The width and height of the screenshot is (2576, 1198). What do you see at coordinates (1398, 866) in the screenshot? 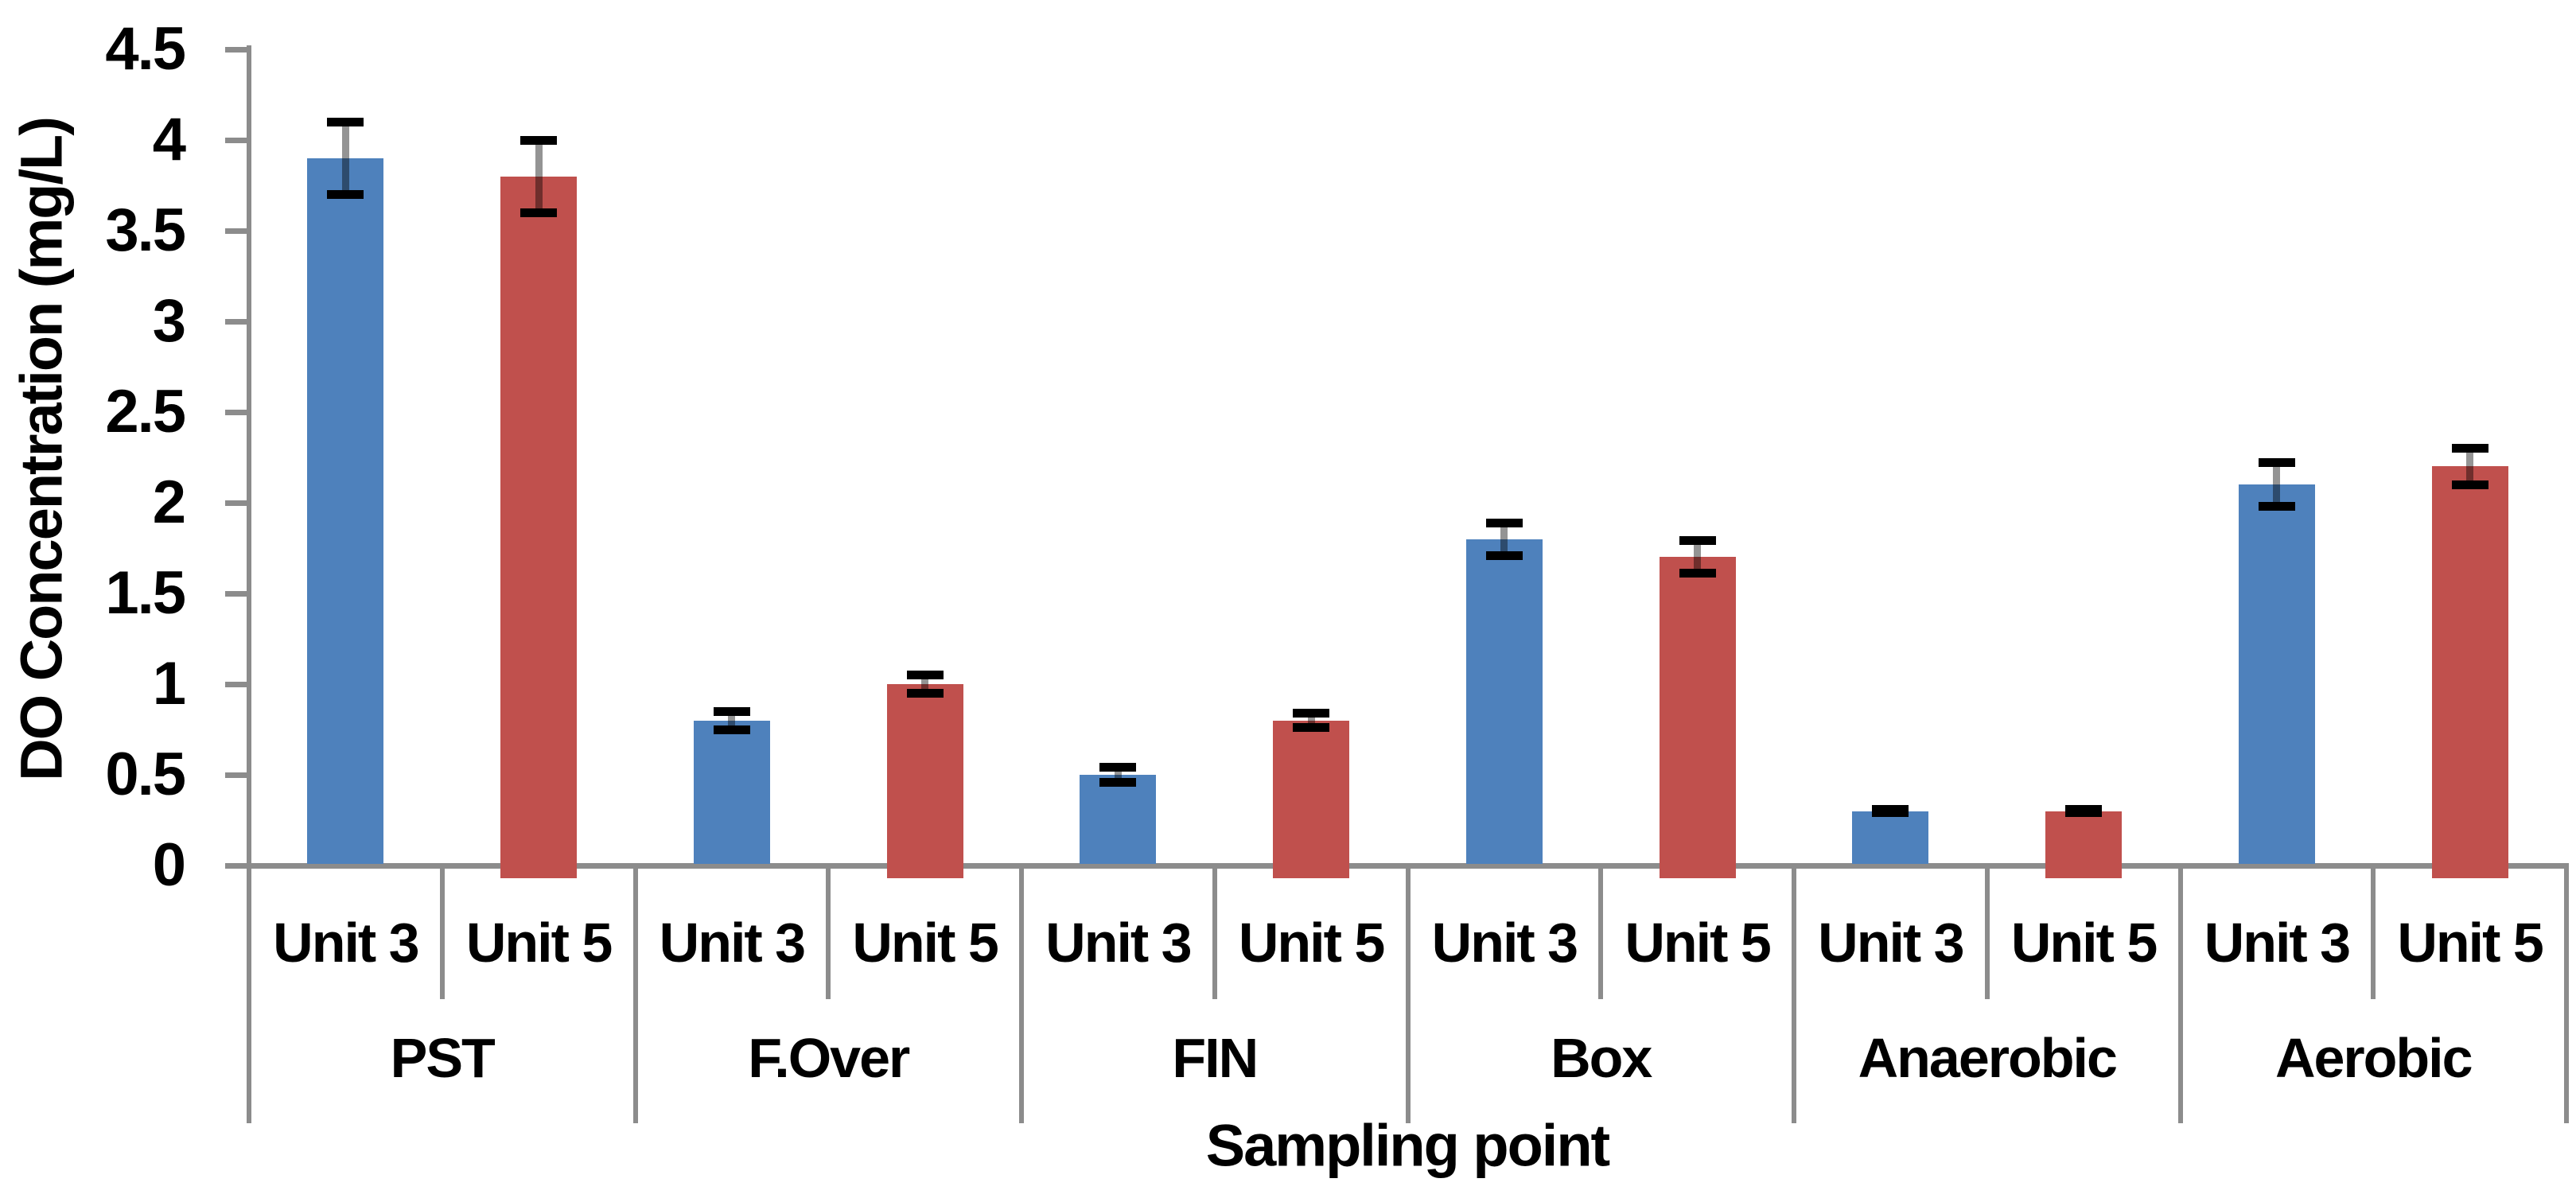
I see `x-axis-line` at bounding box center [1398, 866].